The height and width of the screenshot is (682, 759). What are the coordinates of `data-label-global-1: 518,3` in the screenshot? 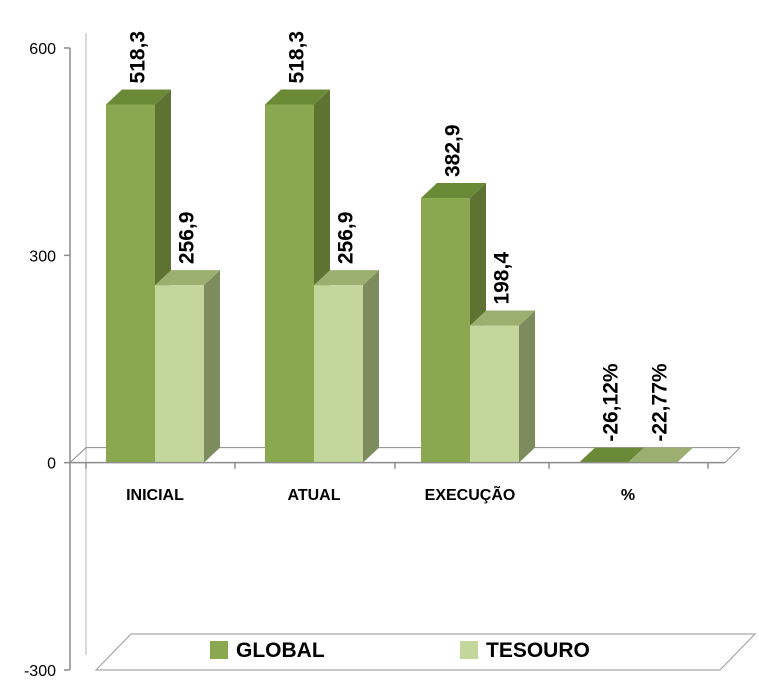 It's located at (297, 57).